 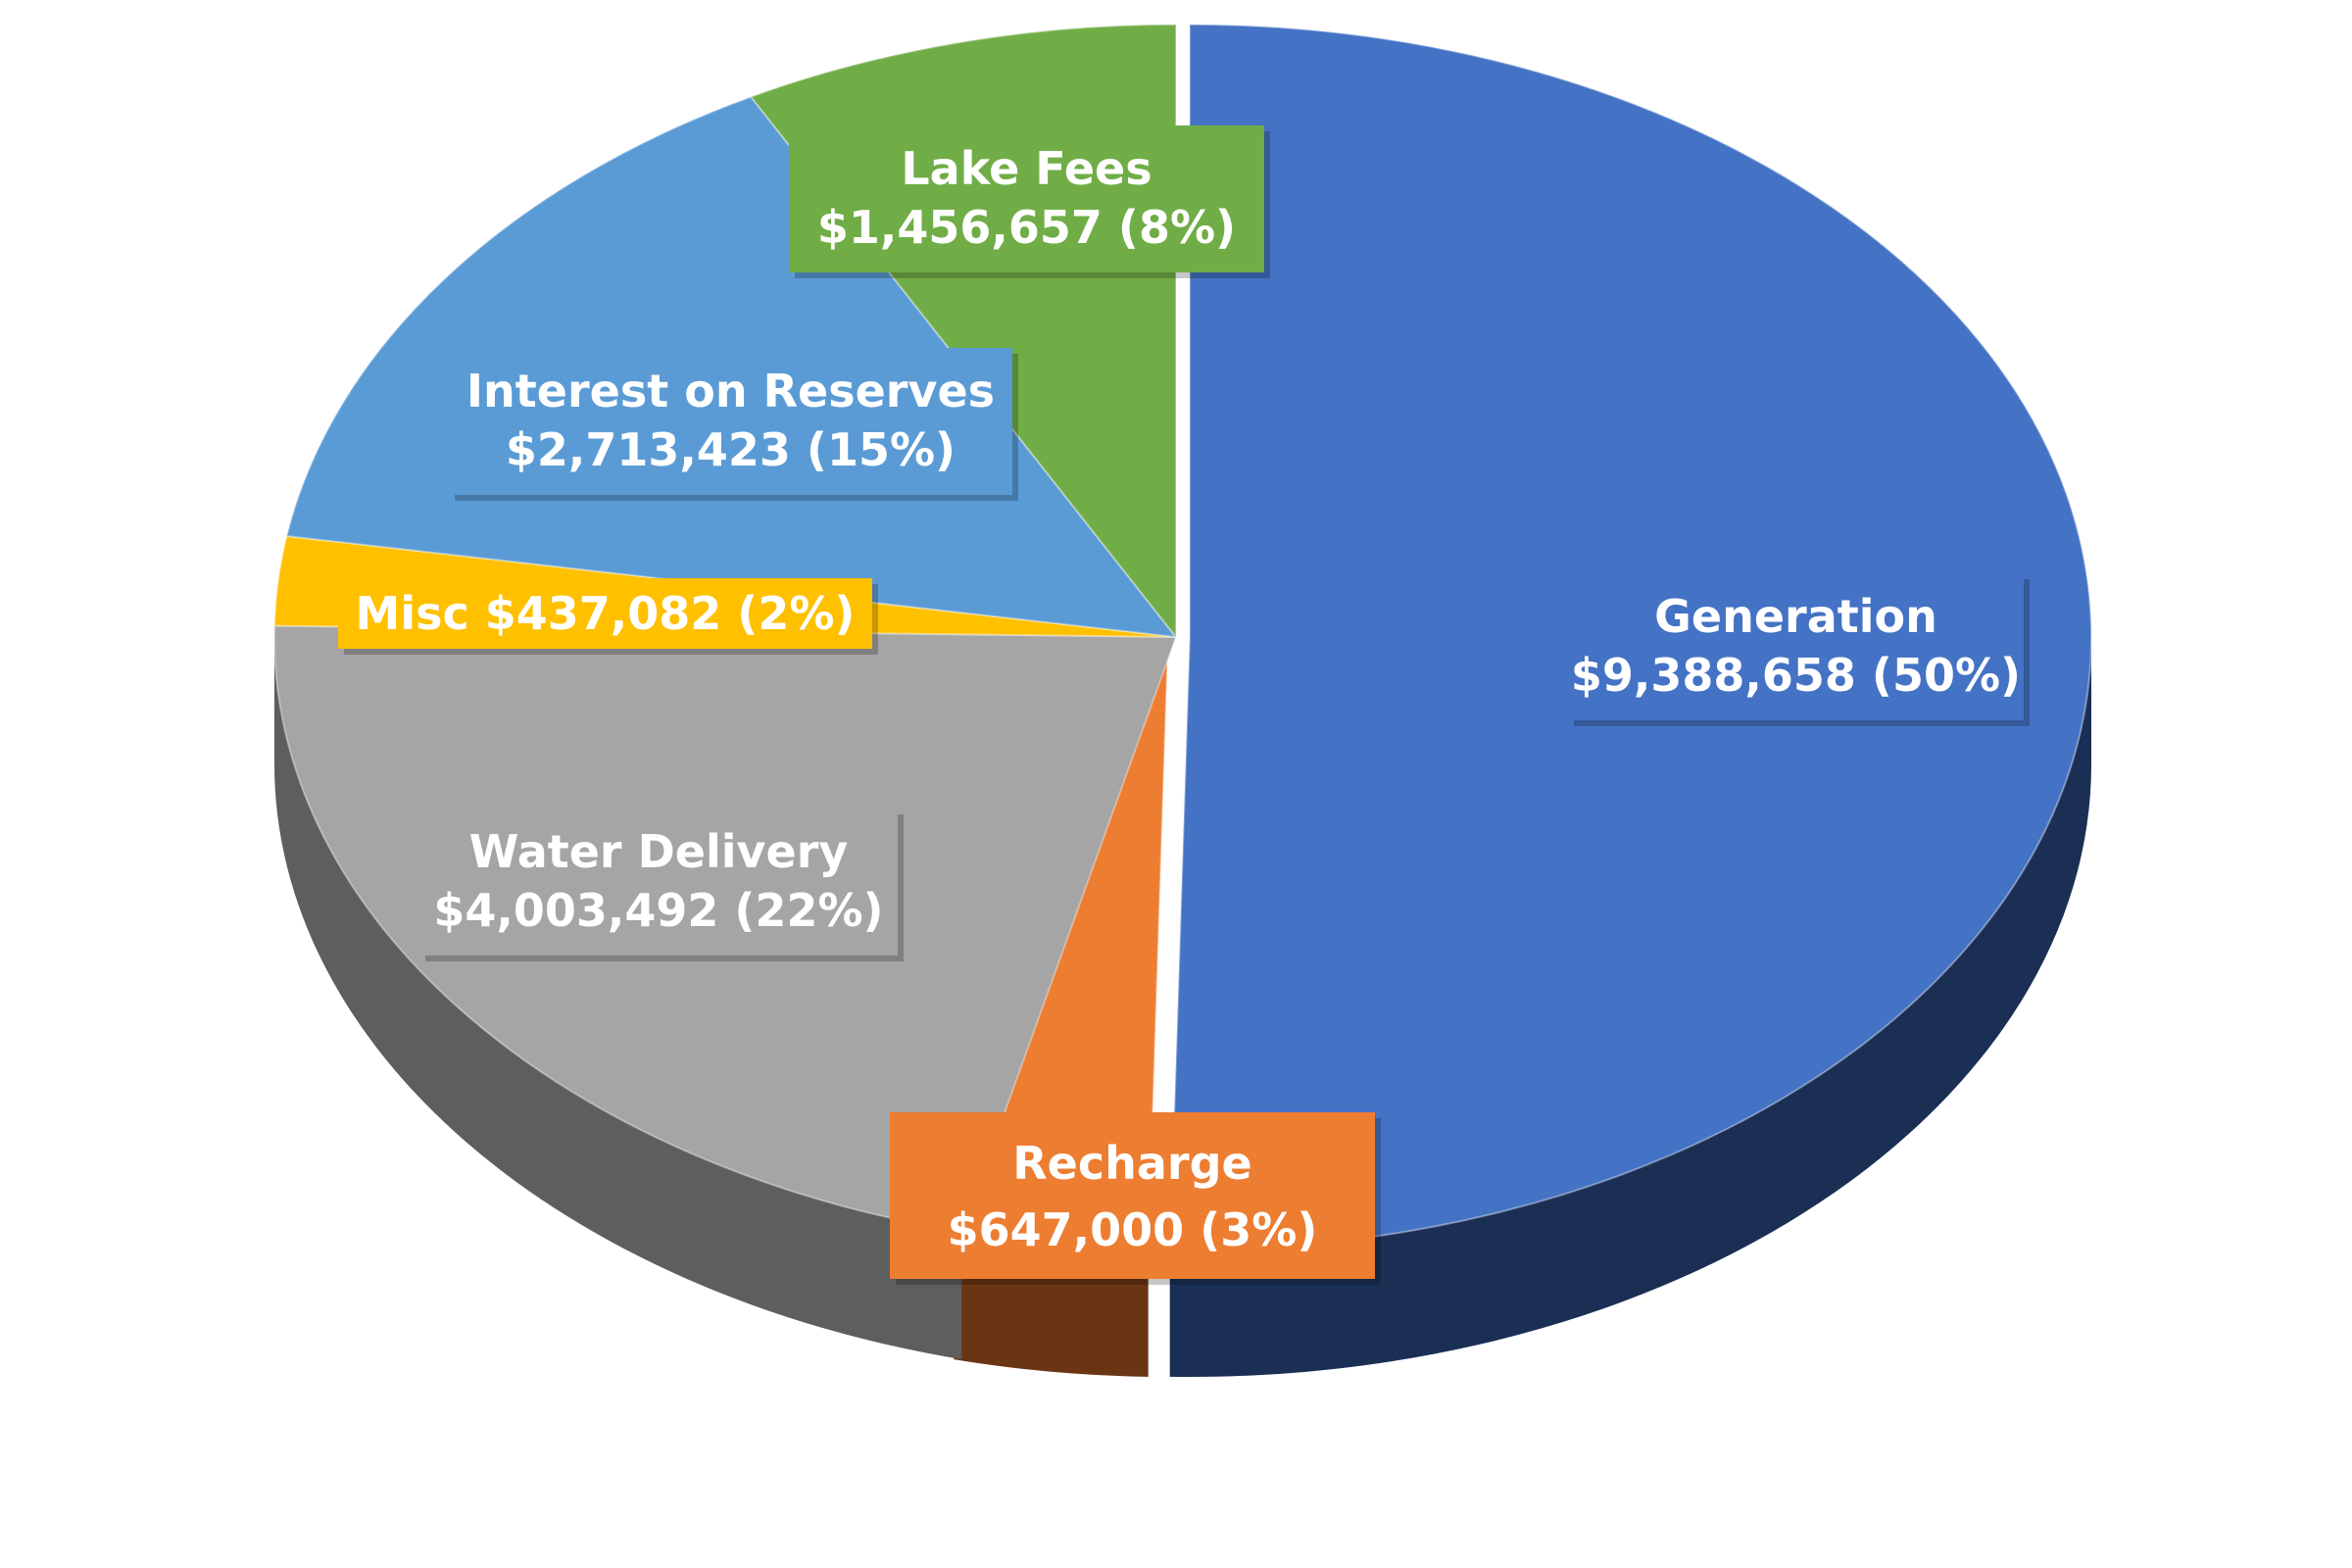 What do you see at coordinates (731, 449) in the screenshot?
I see `data-label-value: $2,713,423 (15%)` at bounding box center [731, 449].